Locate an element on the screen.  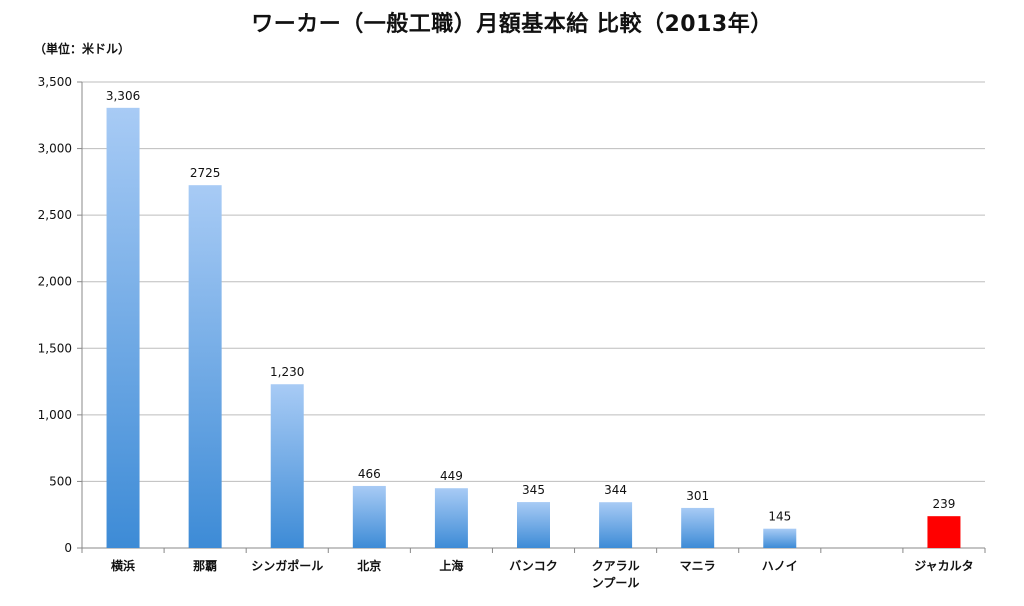
y-tick-label: 1,500 is located at coordinates (55, 348).